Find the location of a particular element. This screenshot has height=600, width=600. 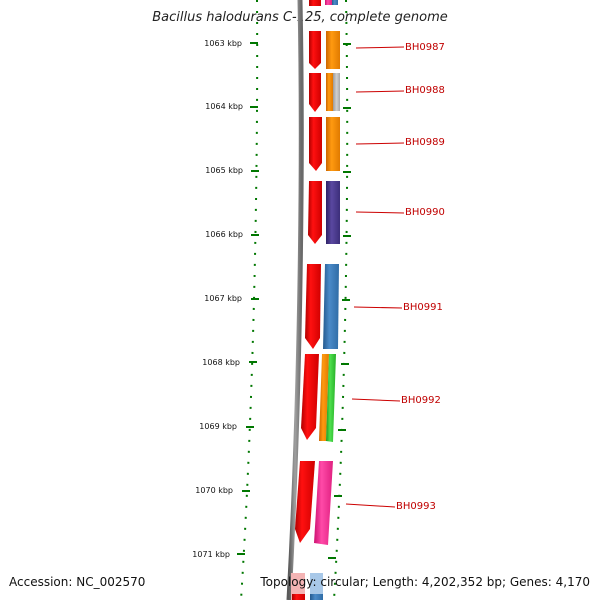

cog-bar-bh0988-gray is located at coordinates (336, 92).